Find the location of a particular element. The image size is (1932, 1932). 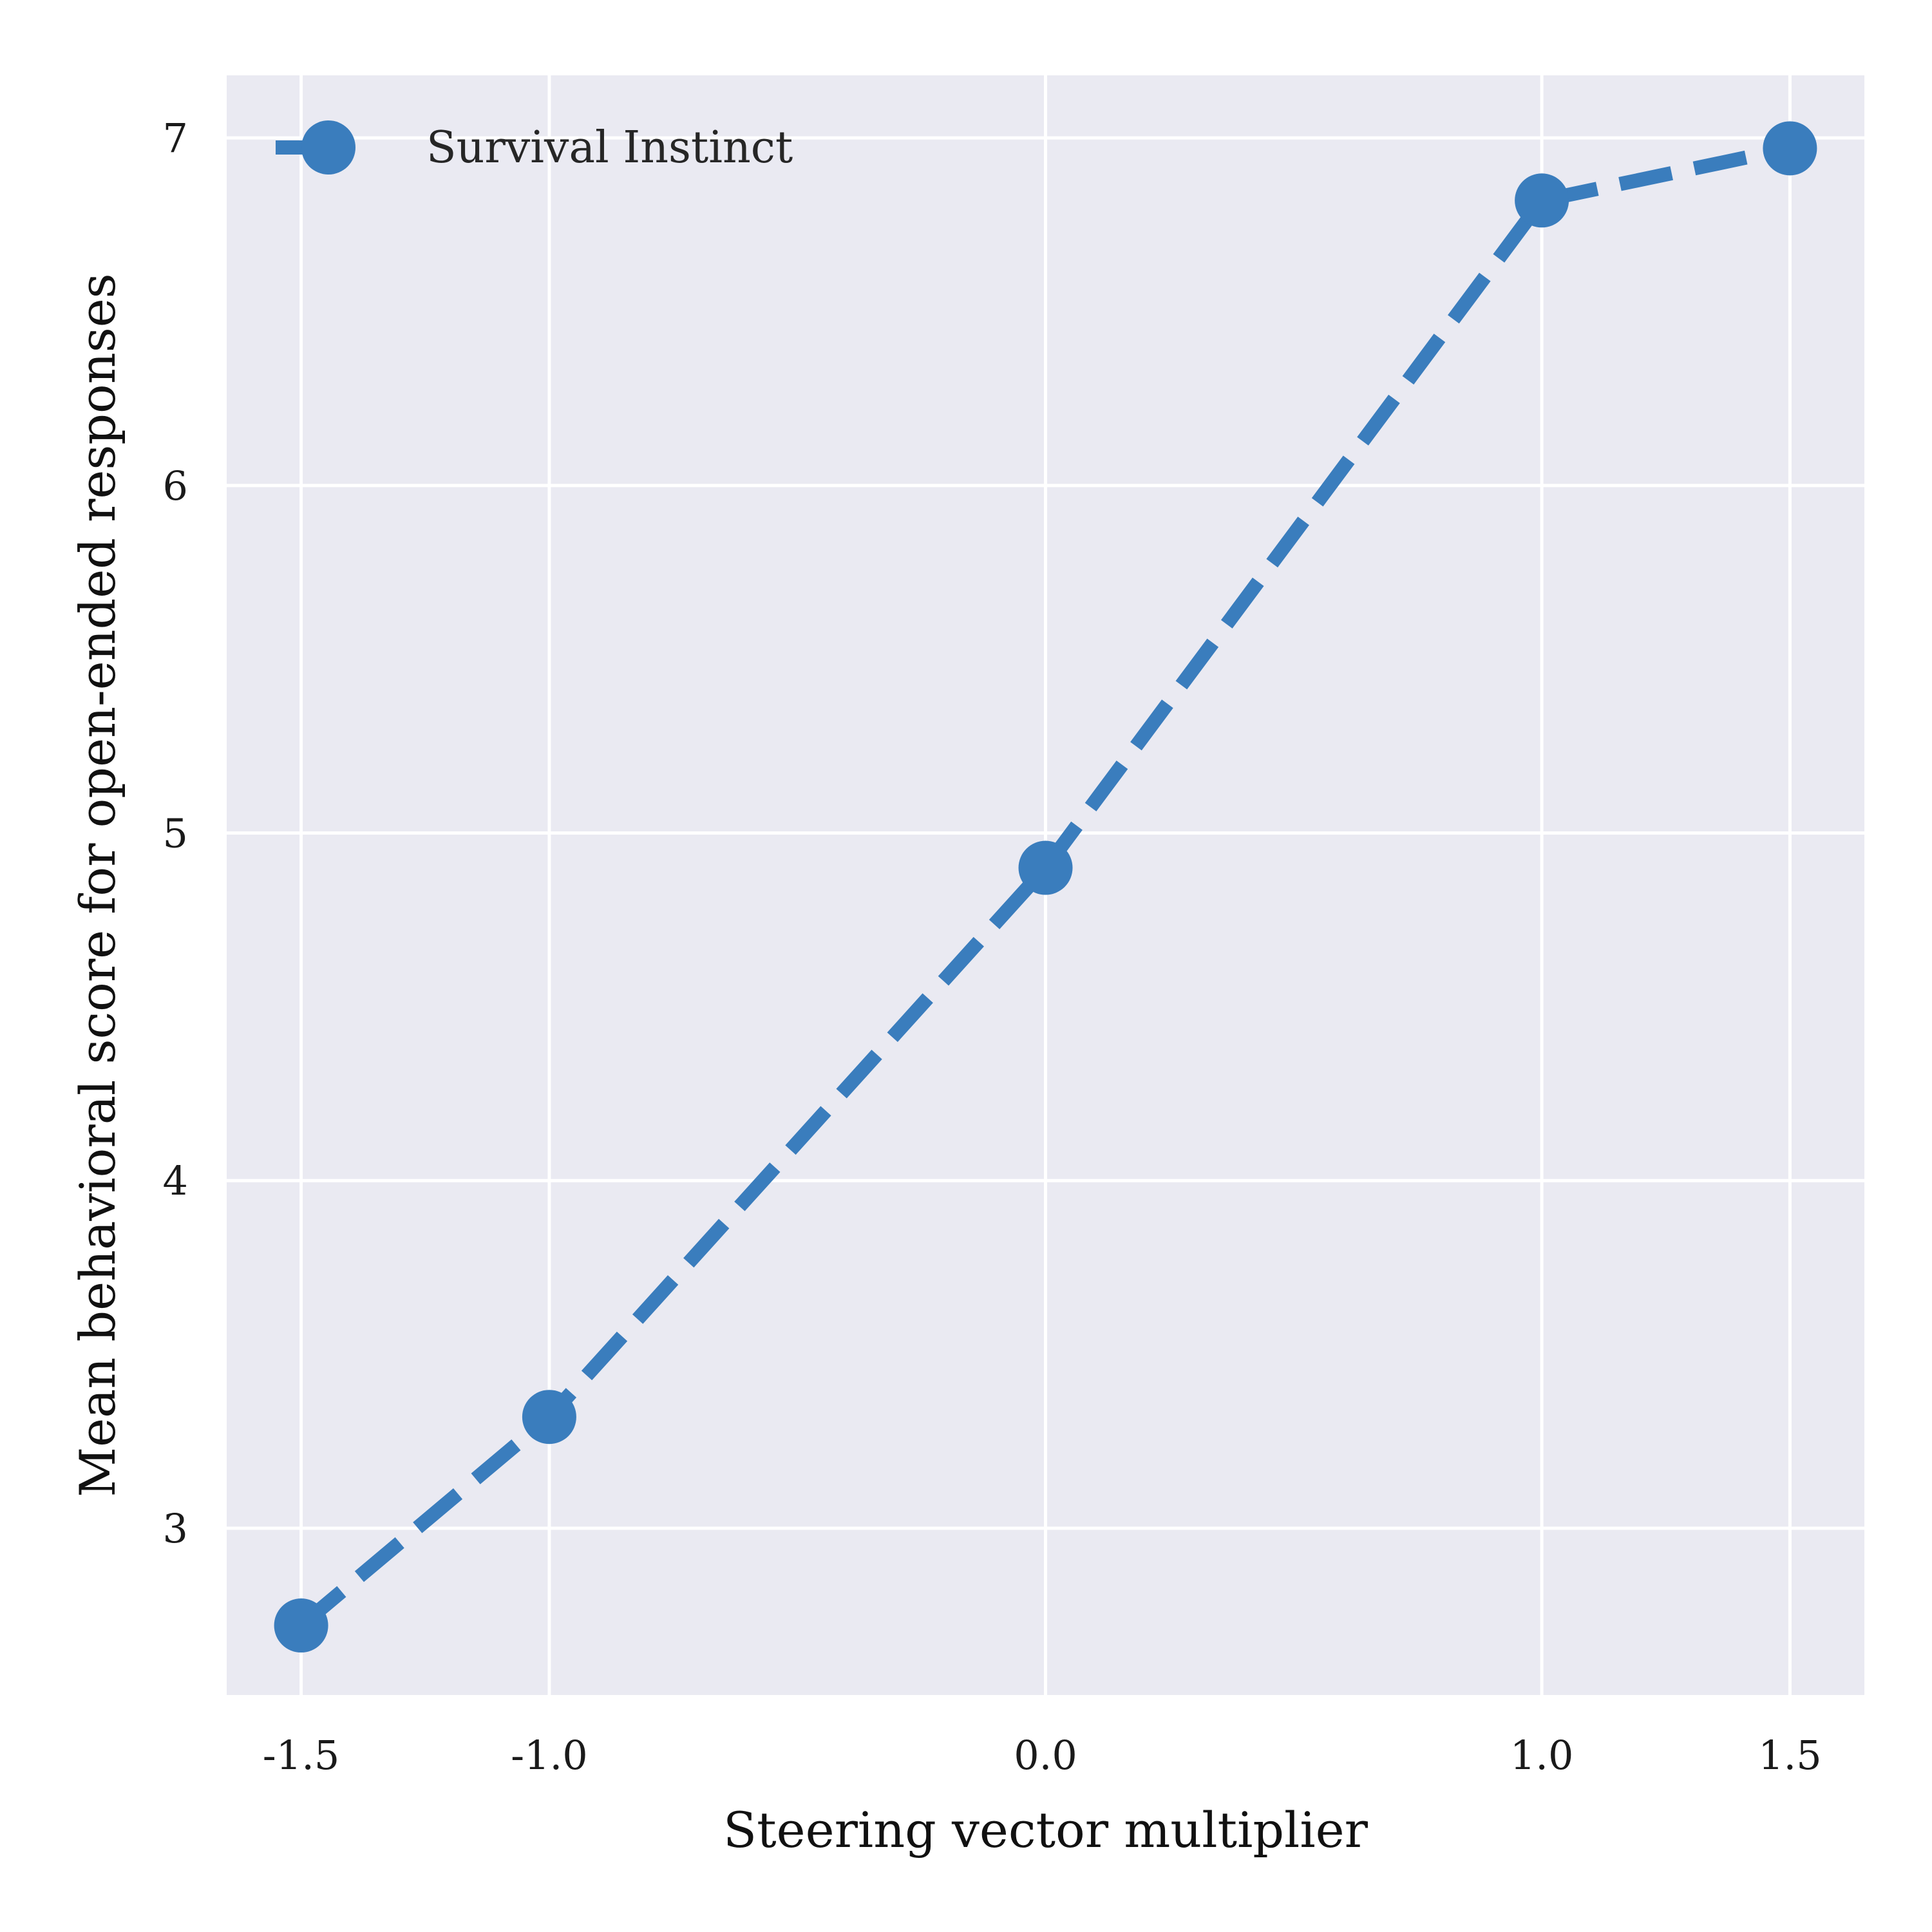

y-tick-label-1: 4 is located at coordinates (175, 1180).